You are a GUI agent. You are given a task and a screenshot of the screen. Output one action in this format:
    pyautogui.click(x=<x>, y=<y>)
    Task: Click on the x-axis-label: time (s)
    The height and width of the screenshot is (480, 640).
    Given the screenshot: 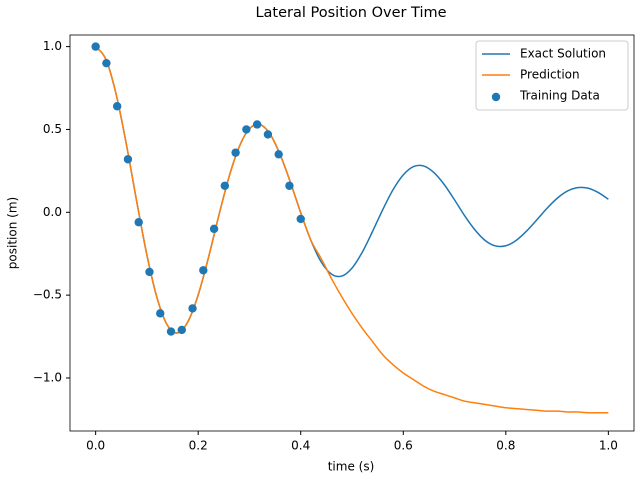 What is the action you would take?
    pyautogui.click(x=351, y=467)
    